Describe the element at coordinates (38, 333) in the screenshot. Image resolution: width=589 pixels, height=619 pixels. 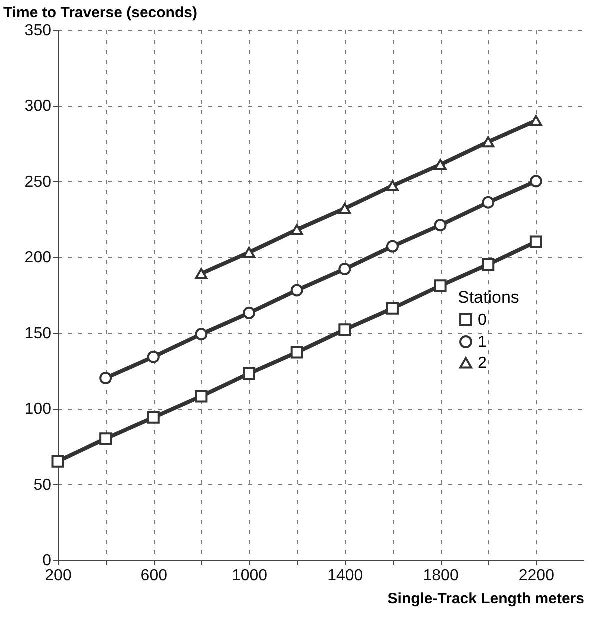
I see `y-tick-label: 150` at that location.